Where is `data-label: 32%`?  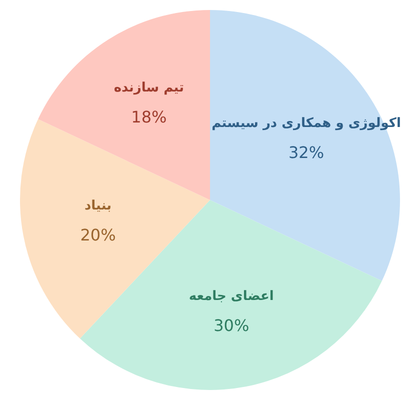 data-label: 32% is located at coordinates (306, 152).